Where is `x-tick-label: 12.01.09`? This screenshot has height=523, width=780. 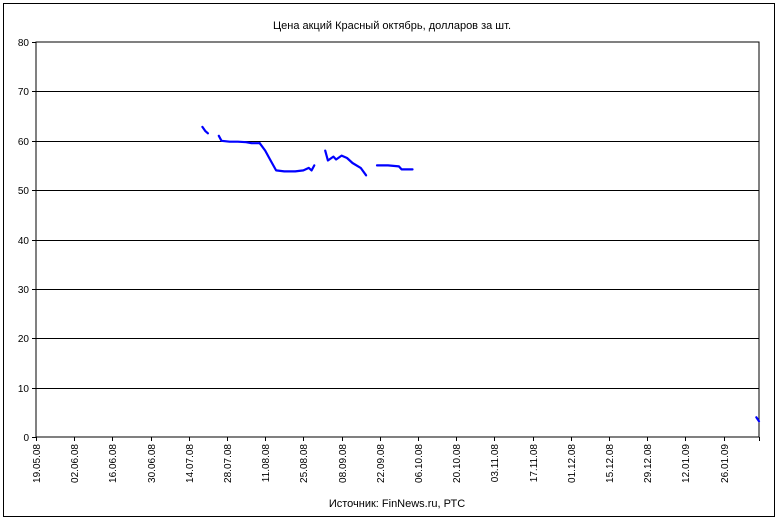
x-tick-label: 12.01.09 is located at coordinates (686, 463).